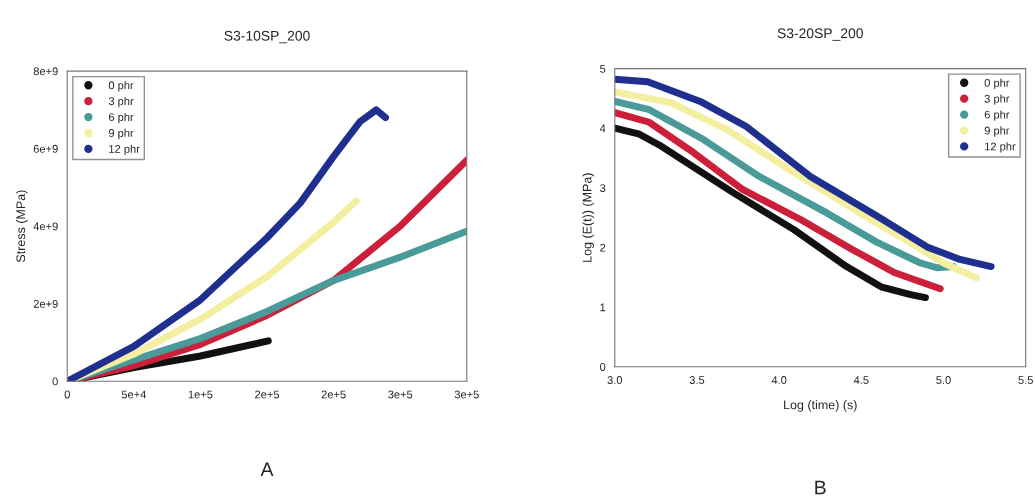 The image size is (1035, 497). Describe the element at coordinates (267, 37) in the screenshot. I see `chart-title: S3-10SP_200` at that location.